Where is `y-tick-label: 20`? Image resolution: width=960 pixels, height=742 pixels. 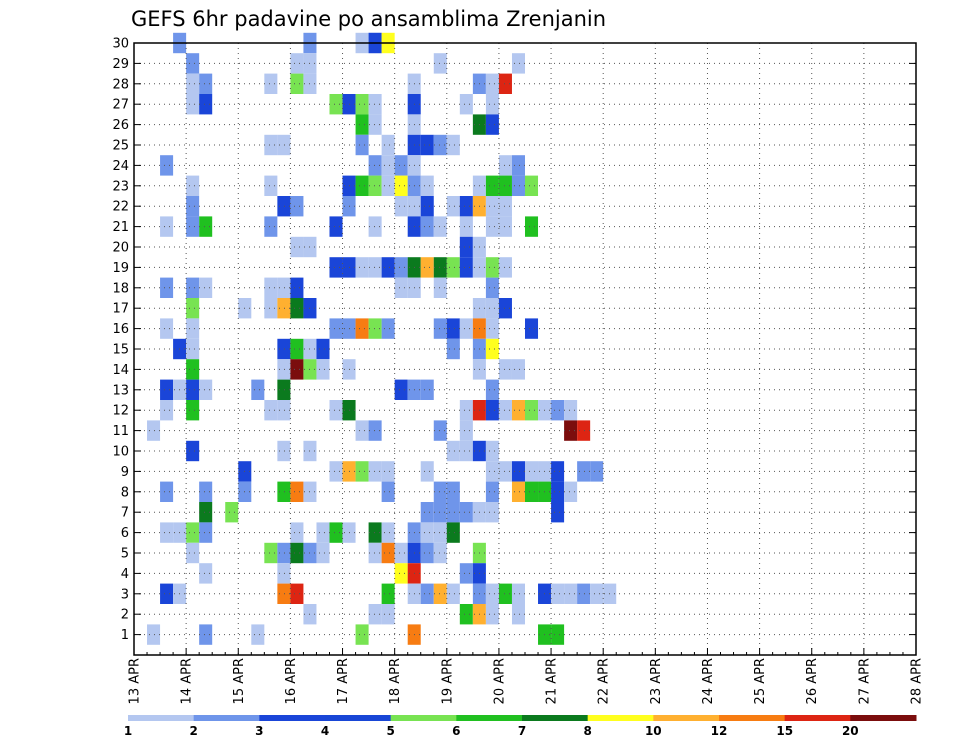
y-tick-label: 20 is located at coordinates (120, 248).